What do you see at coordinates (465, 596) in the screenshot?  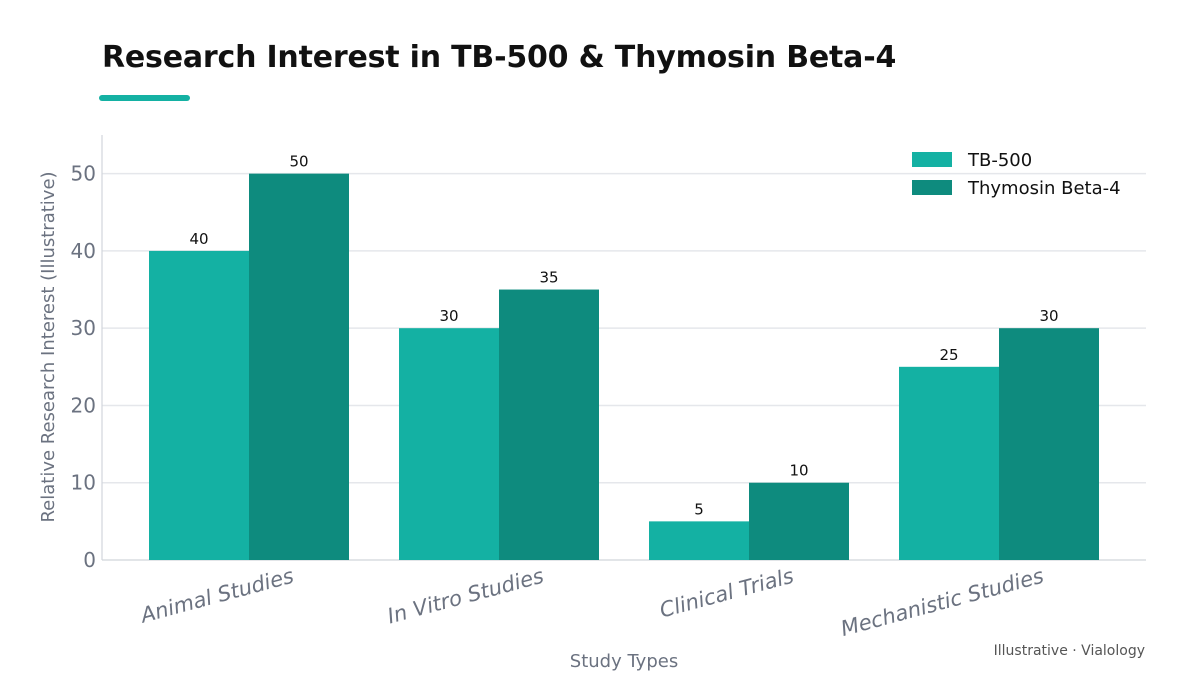 I see `x-tick-label: In Vitro Studies` at bounding box center [465, 596].